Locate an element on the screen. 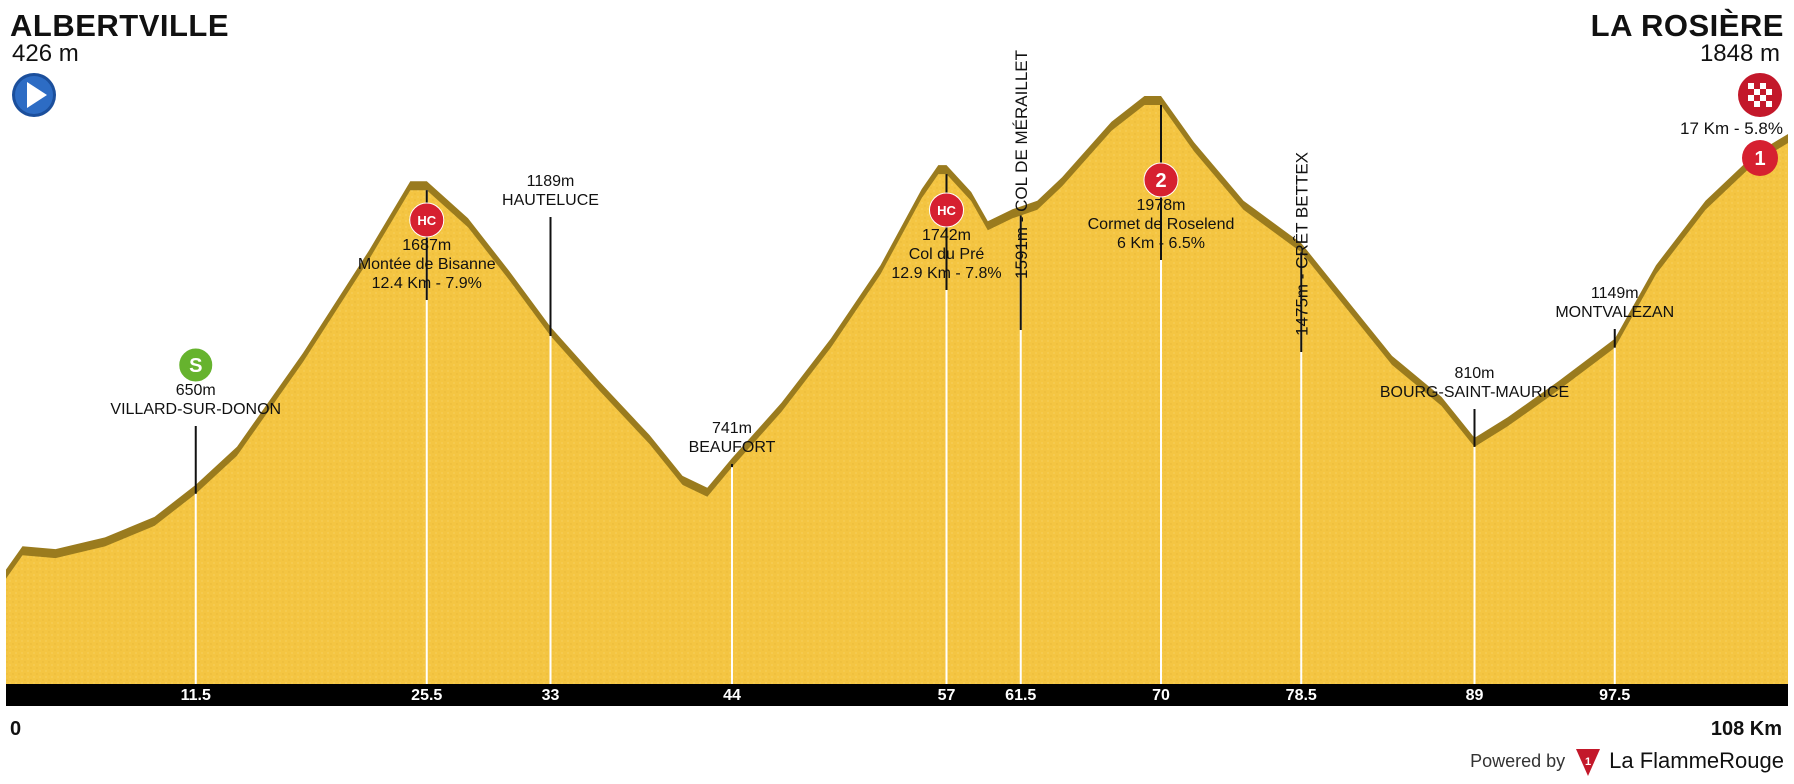  finish-flag-icon is located at coordinates (1760, 95).